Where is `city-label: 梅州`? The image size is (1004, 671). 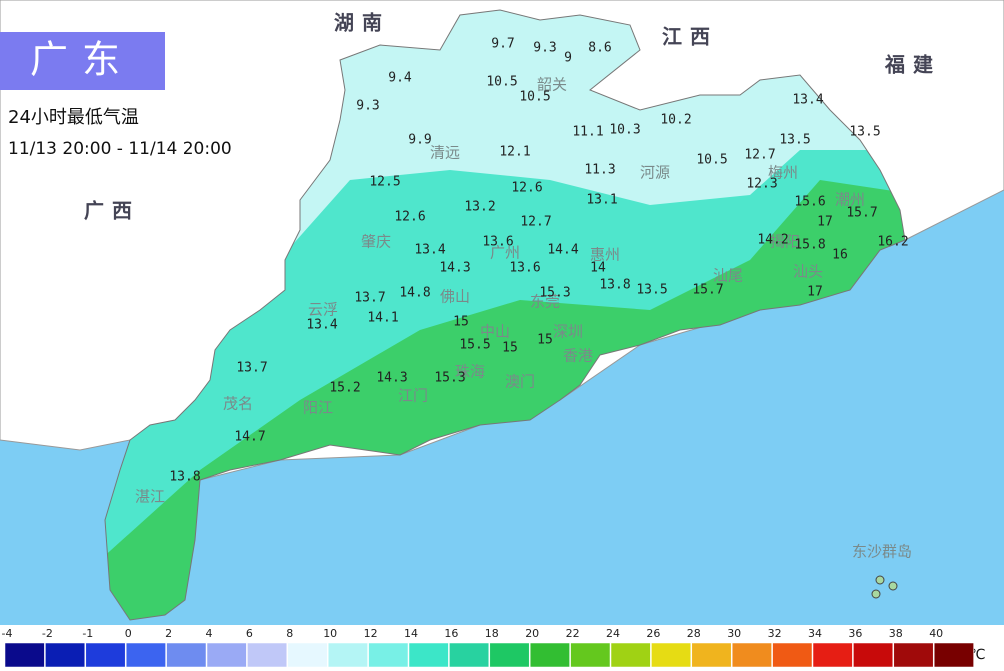
city-label: 梅州 is located at coordinates (783, 173).